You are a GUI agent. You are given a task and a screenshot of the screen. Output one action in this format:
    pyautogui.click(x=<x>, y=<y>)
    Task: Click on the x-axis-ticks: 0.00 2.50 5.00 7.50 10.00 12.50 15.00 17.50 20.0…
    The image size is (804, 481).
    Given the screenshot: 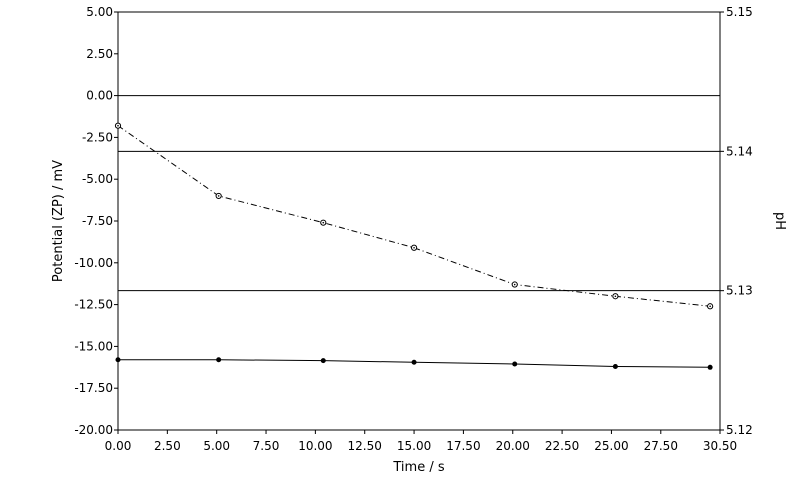 What is the action you would take?
    pyautogui.click(x=421, y=441)
    